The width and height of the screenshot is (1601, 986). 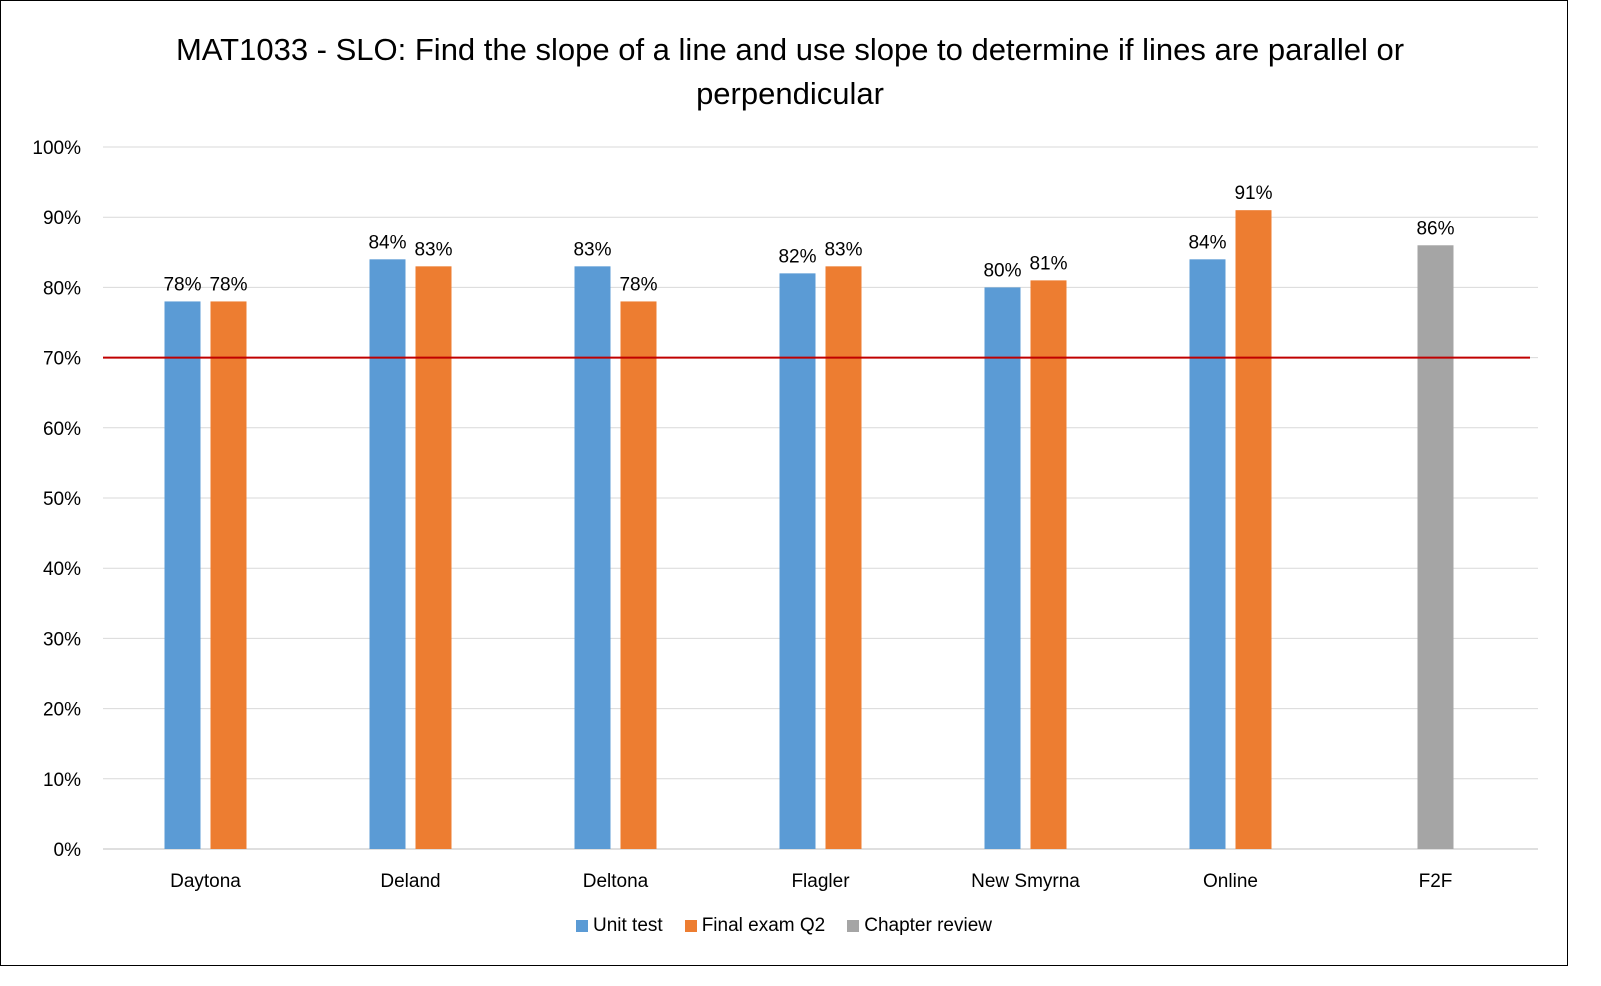 What do you see at coordinates (928, 925) in the screenshot?
I see `legend-label: Chapter review` at bounding box center [928, 925].